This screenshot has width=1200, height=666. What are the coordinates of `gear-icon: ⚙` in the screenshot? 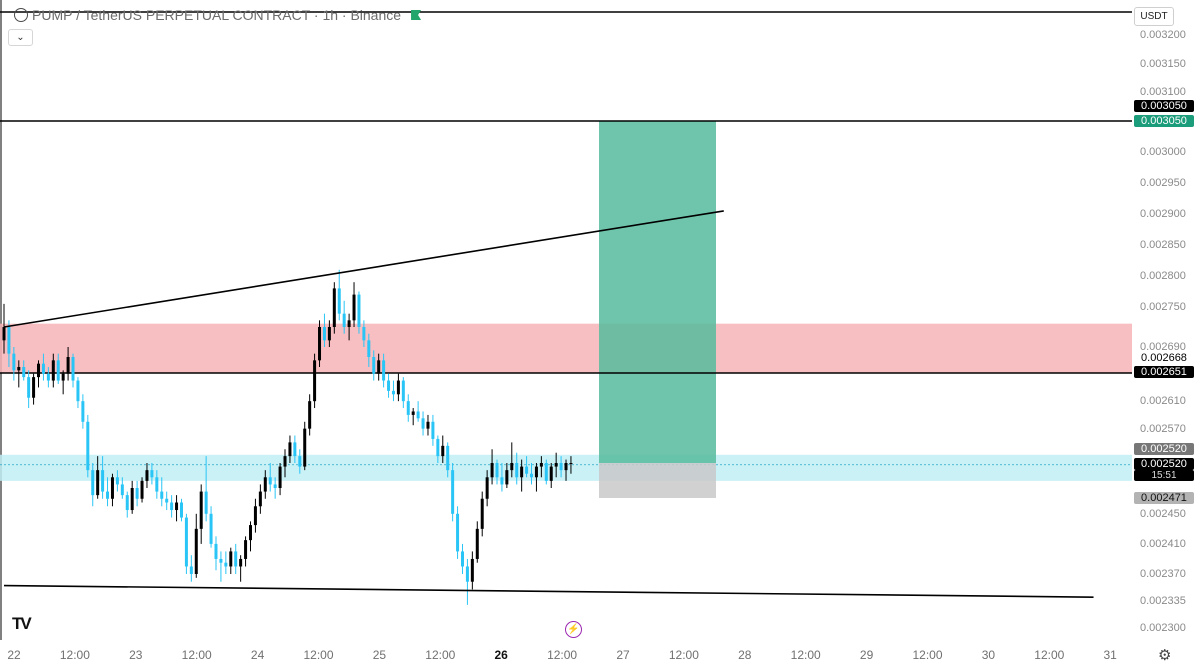 It's located at (1165, 655).